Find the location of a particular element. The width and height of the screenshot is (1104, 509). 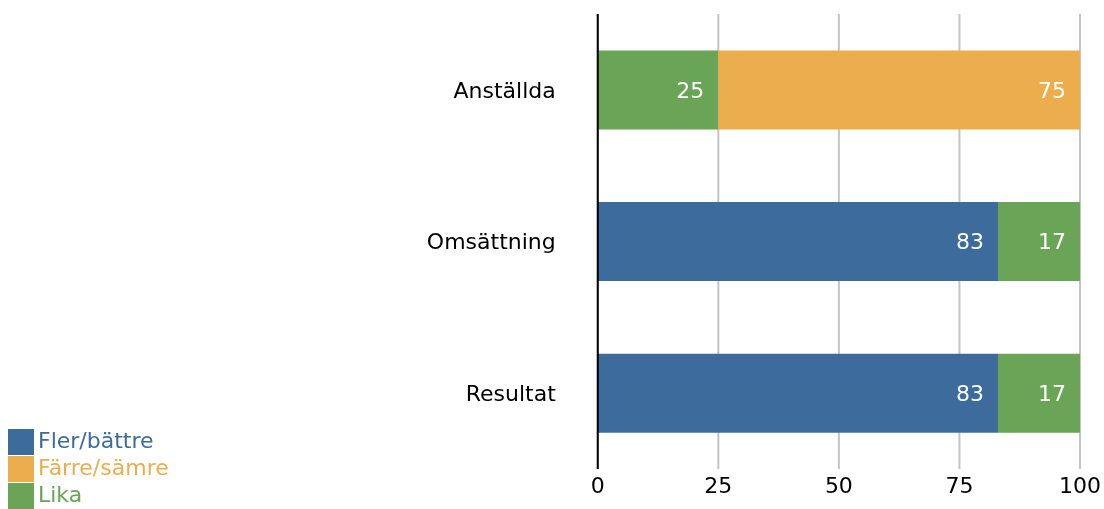

y-tick-label: Anställda is located at coordinates (504, 90).